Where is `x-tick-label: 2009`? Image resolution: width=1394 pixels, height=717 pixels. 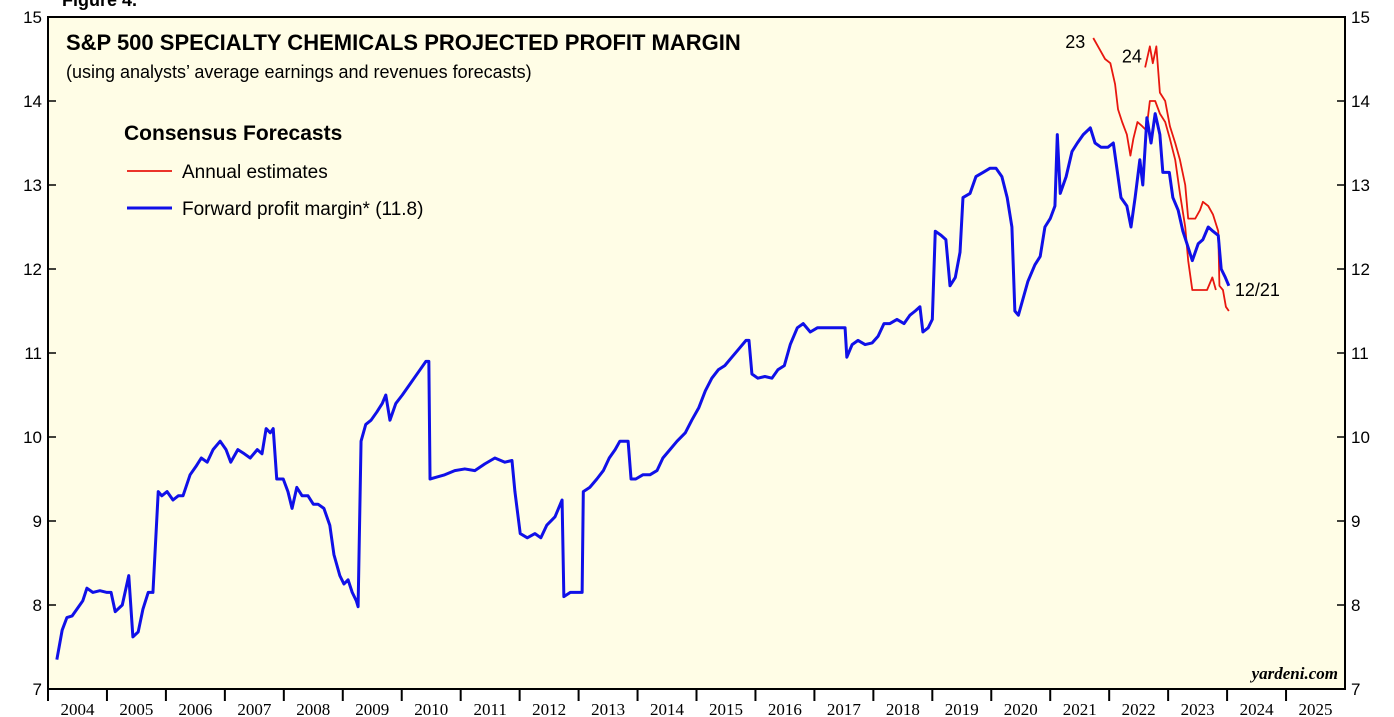
x-tick-label: 2009 is located at coordinates (372, 708).